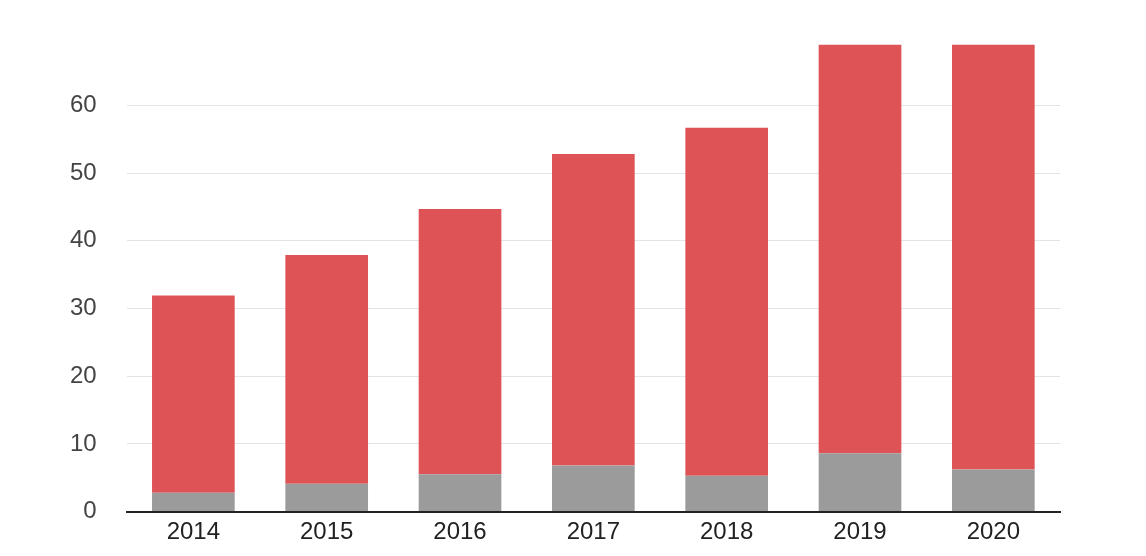 The image size is (1146, 556). What do you see at coordinates (83, 307) in the screenshot?
I see `y-tick-label: 30` at bounding box center [83, 307].